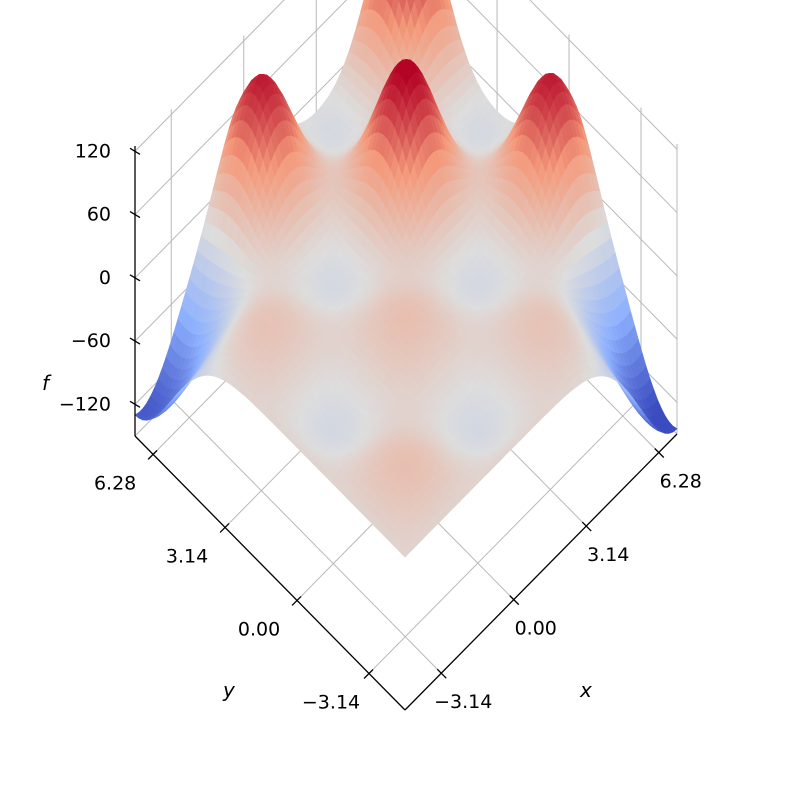  Describe the element at coordinates (585, 690) in the screenshot. I see `x-axis-label: x` at that location.